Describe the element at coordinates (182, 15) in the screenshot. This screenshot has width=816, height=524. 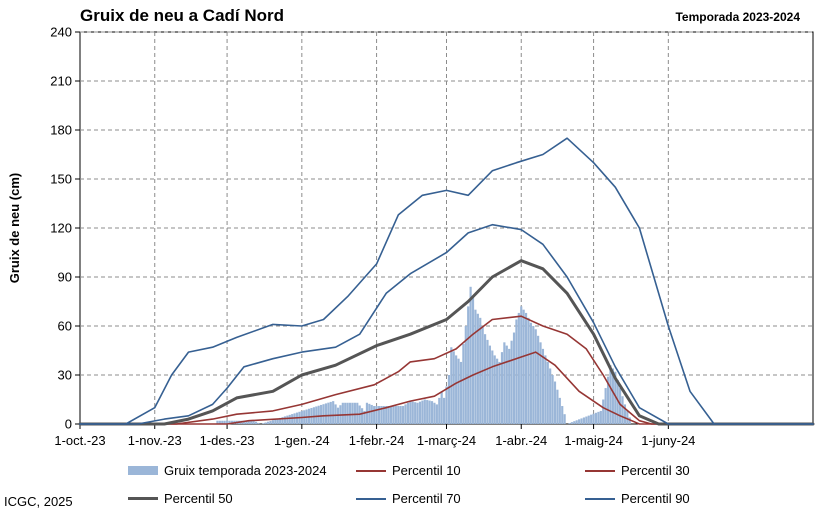
I see `chart-title: Gruix de neu a Cadí Nord` at that location.